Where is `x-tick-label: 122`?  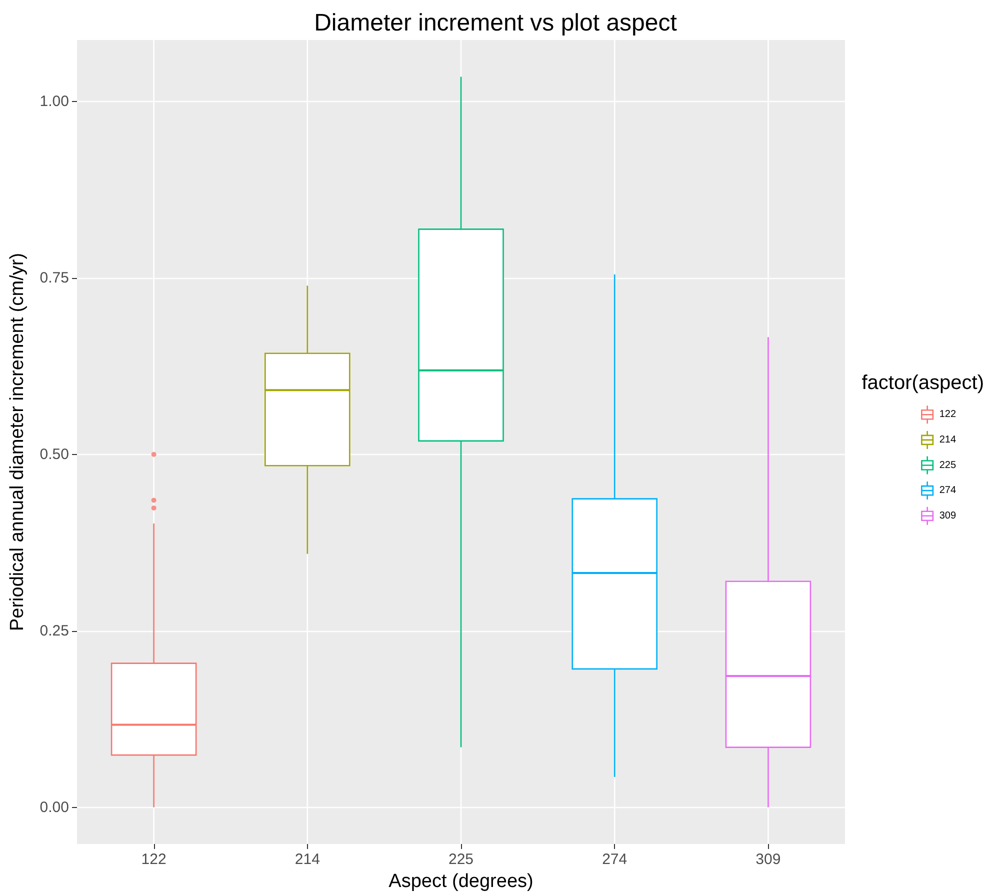 x-tick-label: 122 is located at coordinates (153, 859).